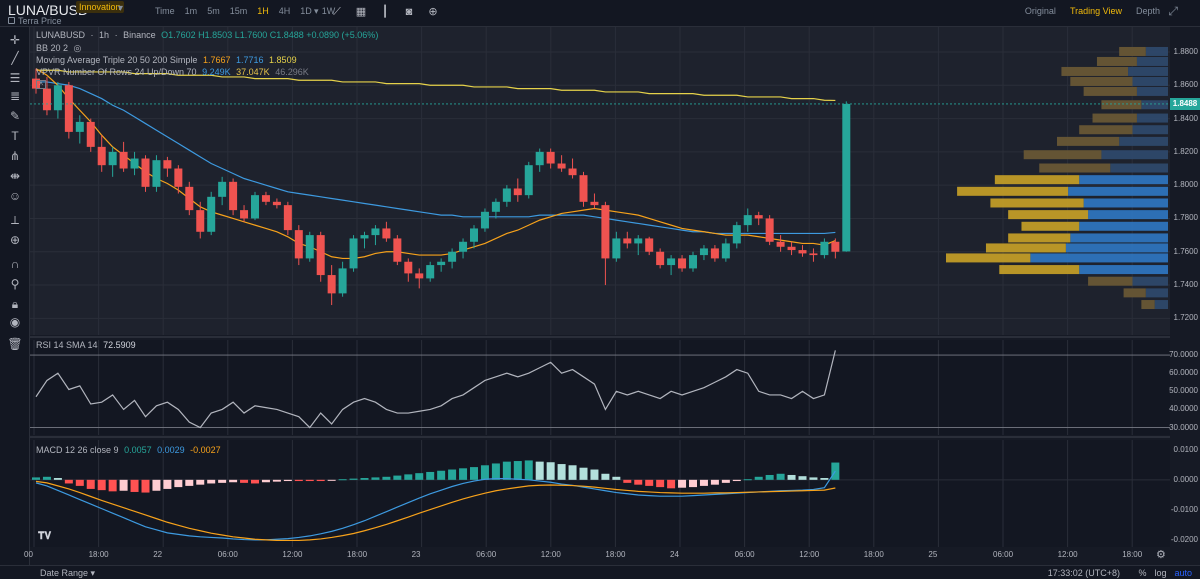  What do you see at coordinates (213, 11) in the screenshot?
I see `interval-5m: 5m` at bounding box center [213, 11].